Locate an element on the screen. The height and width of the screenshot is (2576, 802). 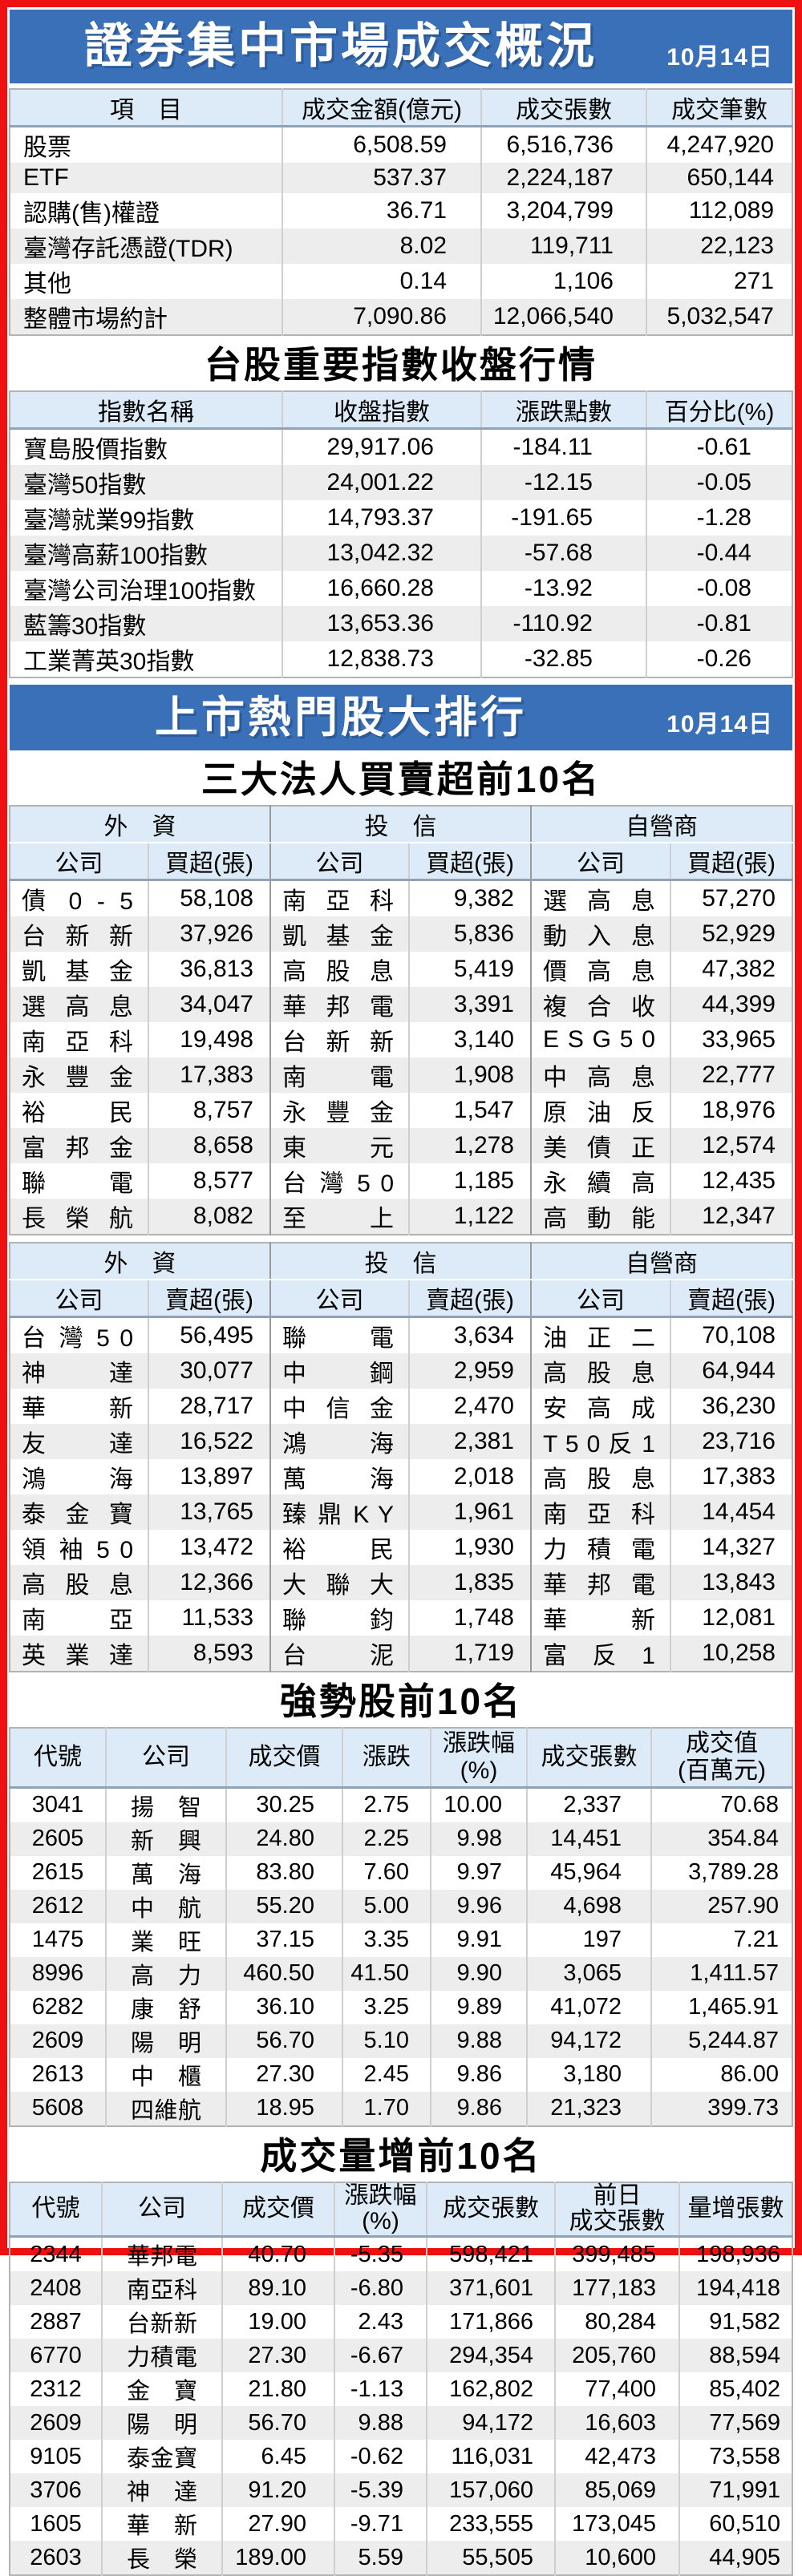
table-cell: 16,522 is located at coordinates (209, 1441).